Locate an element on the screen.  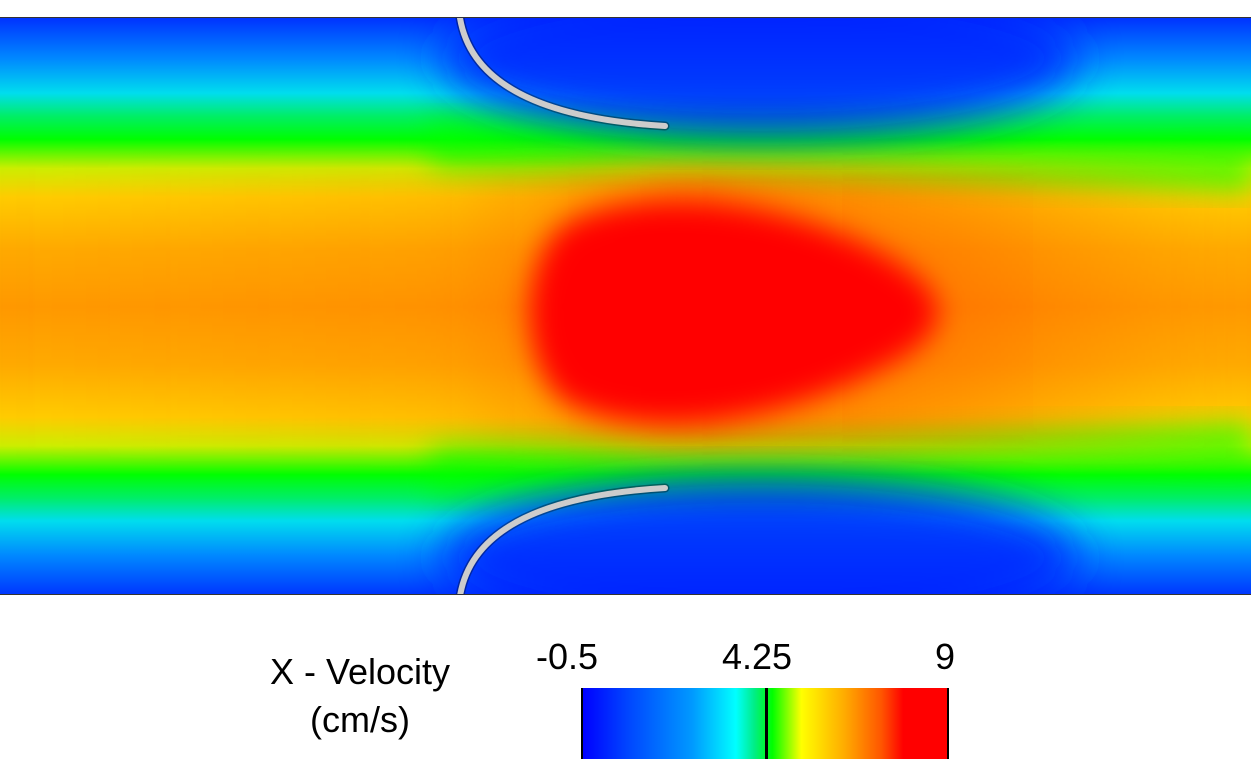
colorbar-mid-label: 4.25 is located at coordinates (757, 656).